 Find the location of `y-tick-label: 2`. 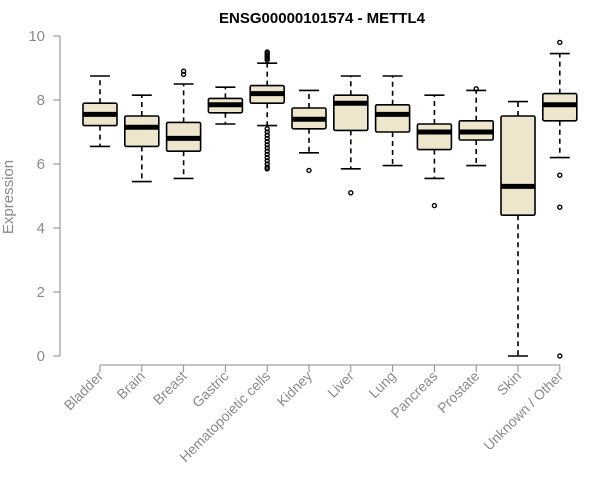

y-tick-label: 2 is located at coordinates (41, 292).